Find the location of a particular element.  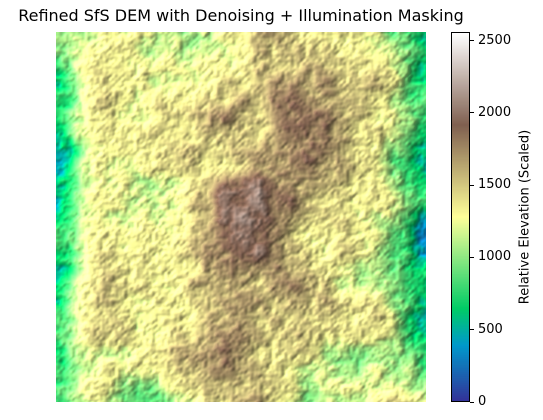

colorbar-tick-label: 1500 is located at coordinates (495, 185).